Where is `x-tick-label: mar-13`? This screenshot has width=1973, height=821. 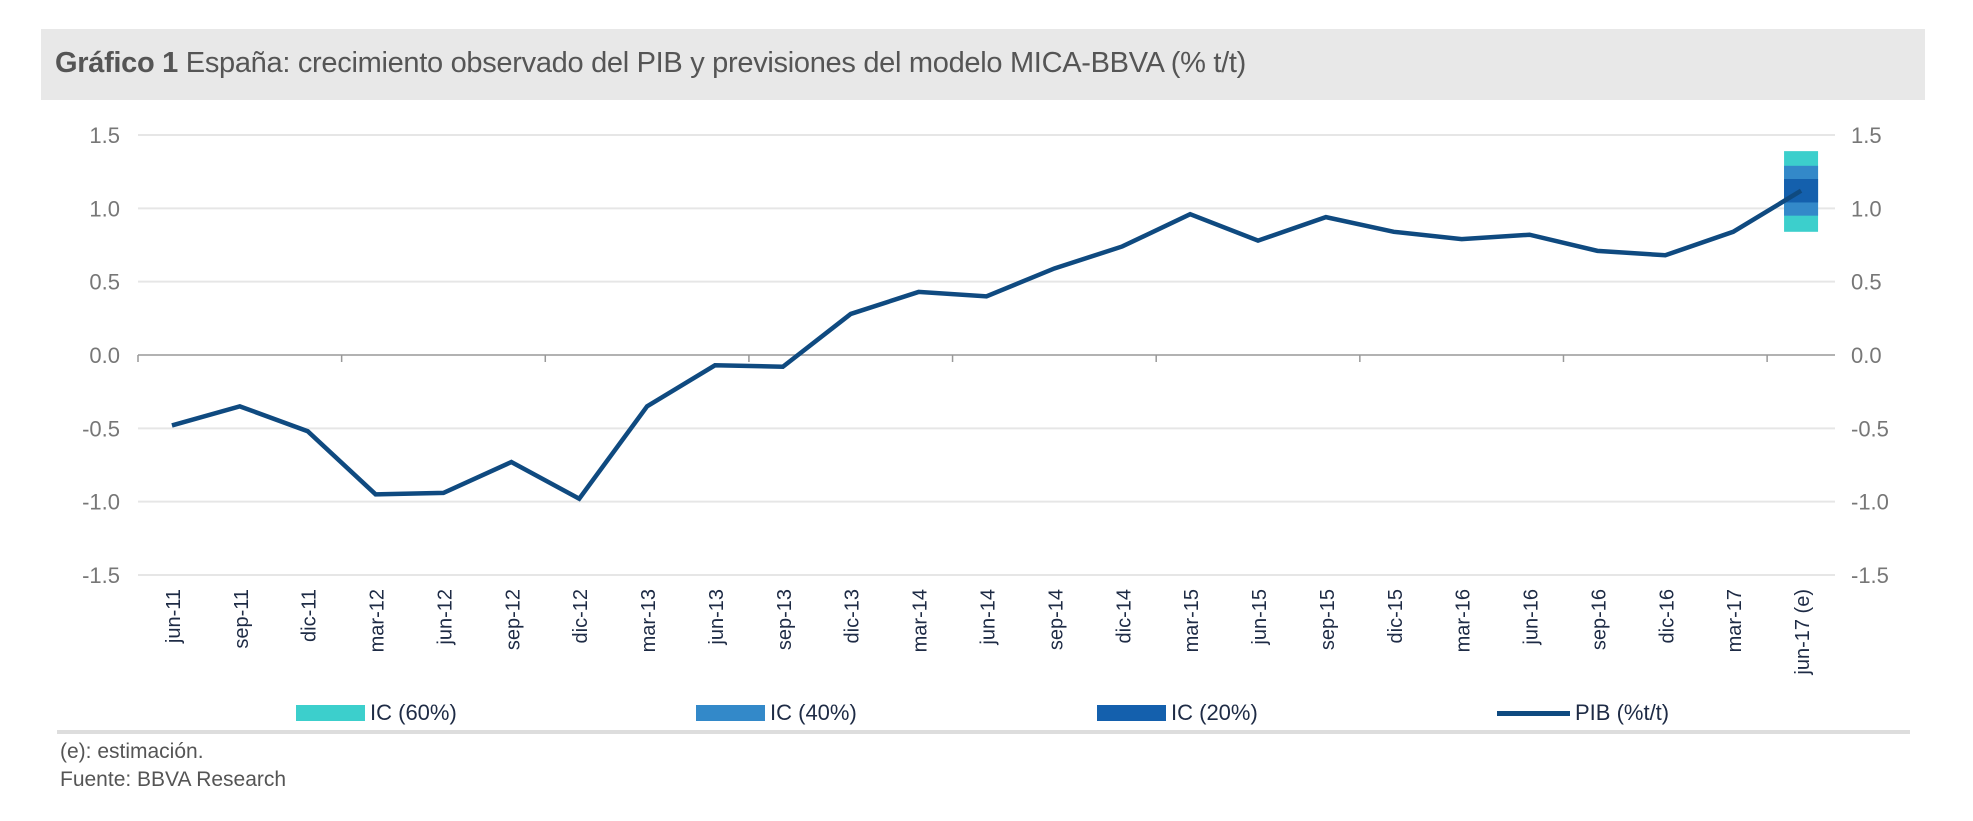 x-tick-label: mar-13 is located at coordinates (649, 620).